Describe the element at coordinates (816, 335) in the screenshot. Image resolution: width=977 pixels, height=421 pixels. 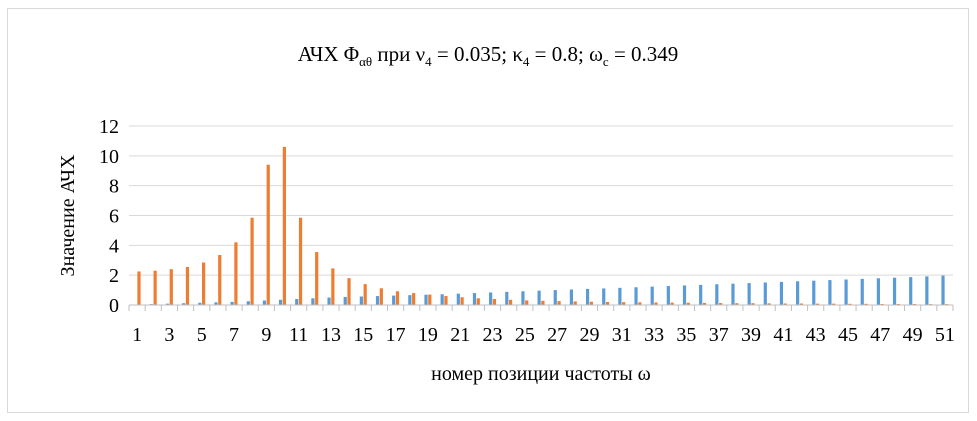
I see `x-tick-label: 43` at that location.